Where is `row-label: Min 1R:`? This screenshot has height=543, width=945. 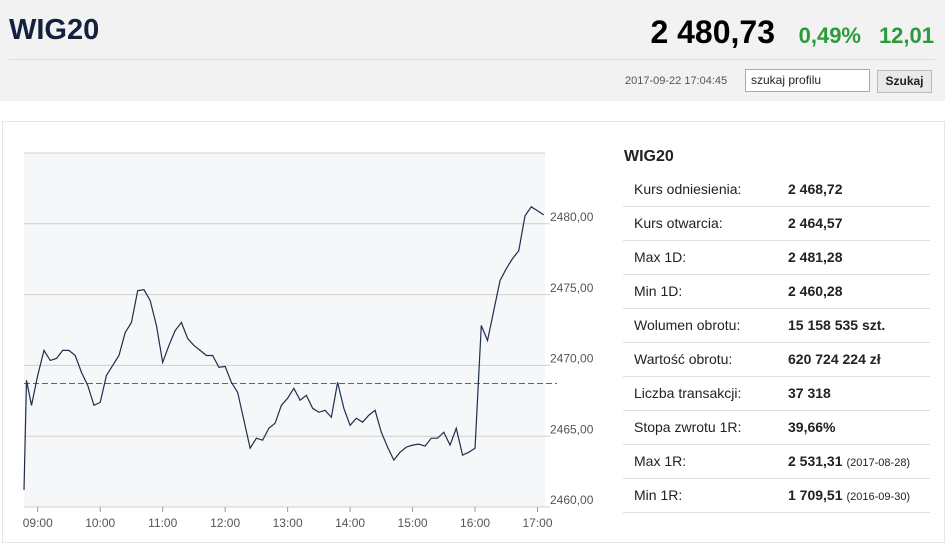
row-label: Min 1R: is located at coordinates (658, 495).